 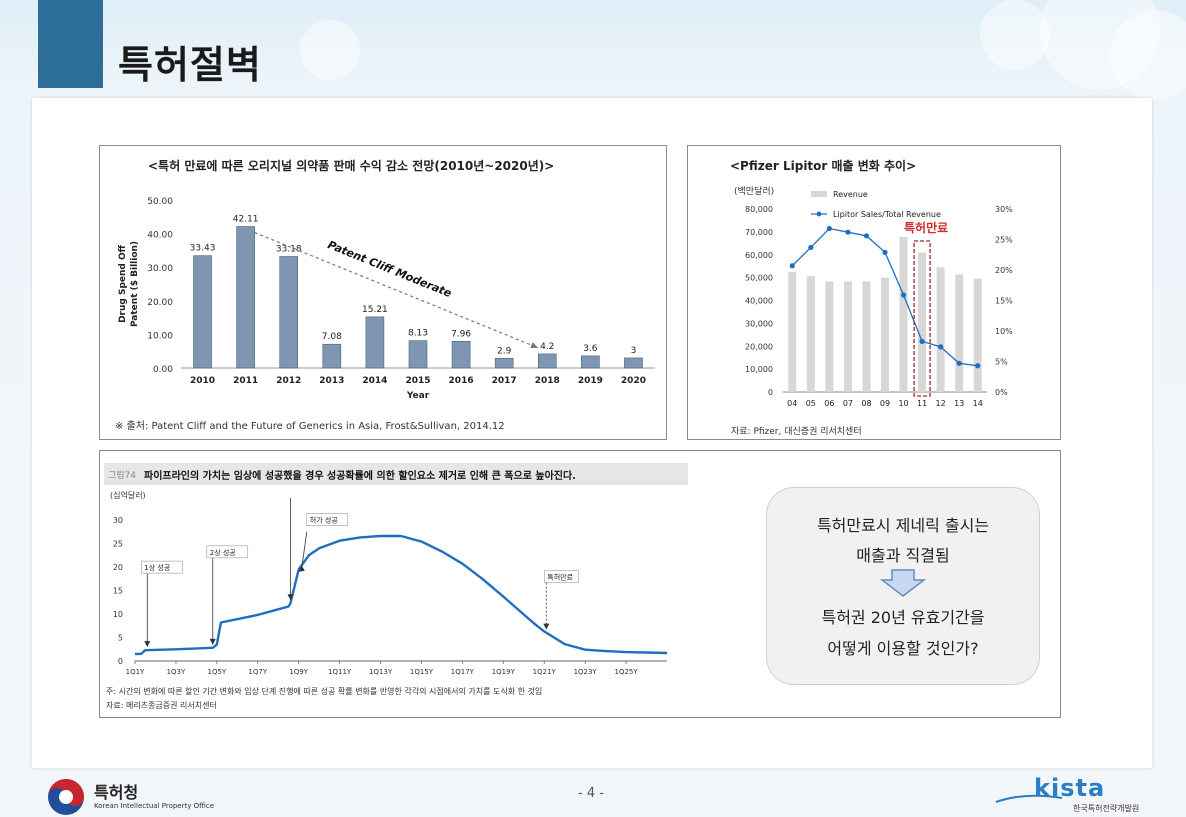 I want to click on kipo-logo-icon, so click(x=66, y=797).